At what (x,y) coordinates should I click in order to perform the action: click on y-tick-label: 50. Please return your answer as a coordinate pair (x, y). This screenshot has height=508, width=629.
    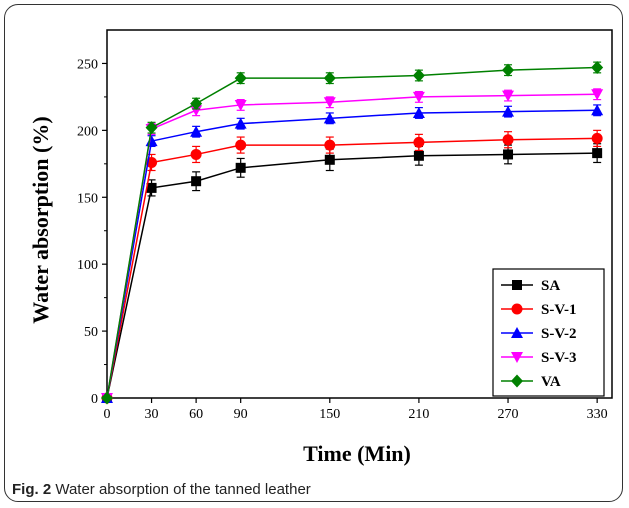
    Looking at the image, I should click on (91, 332).